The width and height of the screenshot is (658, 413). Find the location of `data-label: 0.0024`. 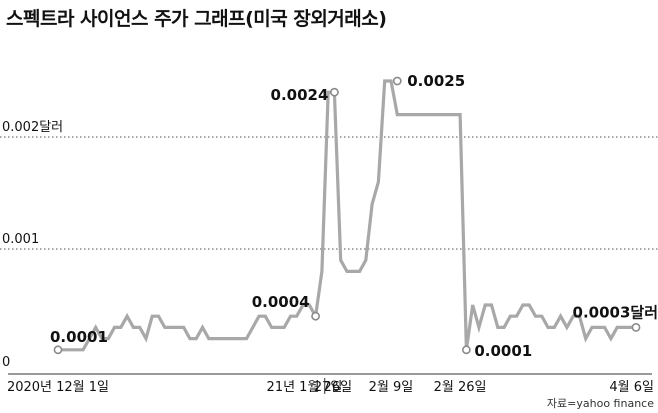

data-label: 0.0024 is located at coordinates (300, 95).